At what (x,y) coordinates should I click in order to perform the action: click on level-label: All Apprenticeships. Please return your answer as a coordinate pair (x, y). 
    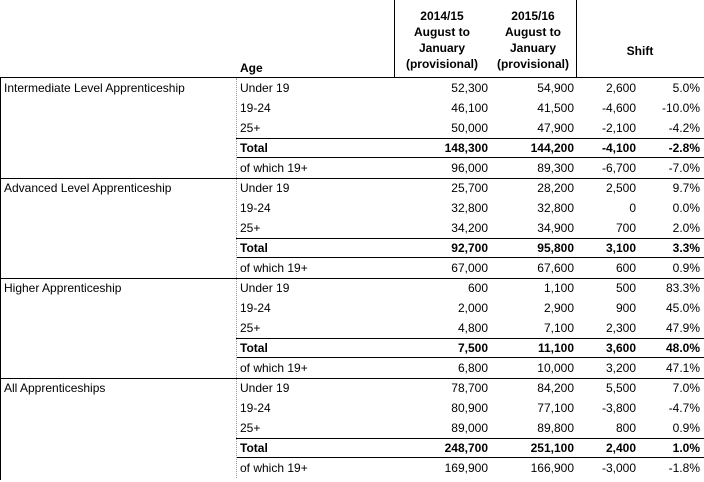
    Looking at the image, I should click on (55, 388).